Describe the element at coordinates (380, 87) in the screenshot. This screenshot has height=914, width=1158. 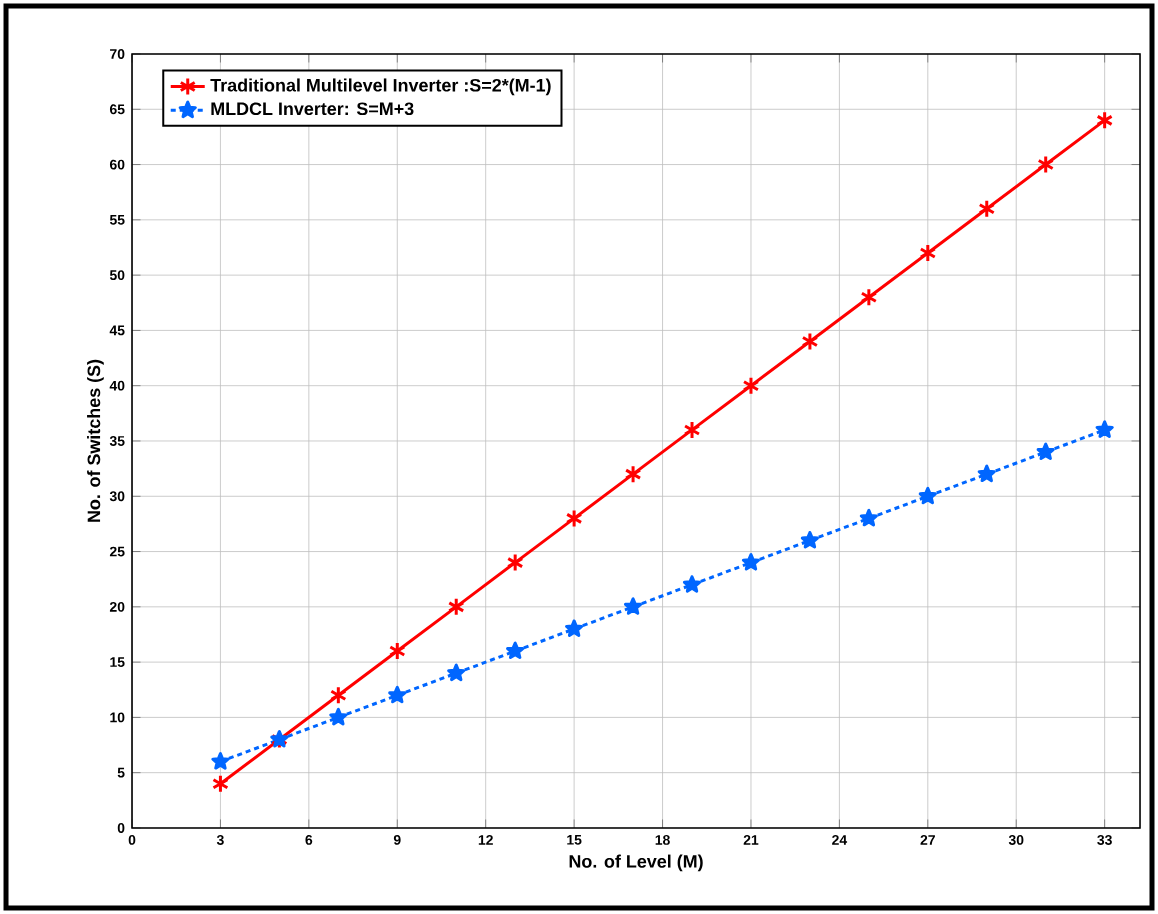
I see `legend-label: Traditional Multilevel Inverter :S=2*(M-1)` at that location.